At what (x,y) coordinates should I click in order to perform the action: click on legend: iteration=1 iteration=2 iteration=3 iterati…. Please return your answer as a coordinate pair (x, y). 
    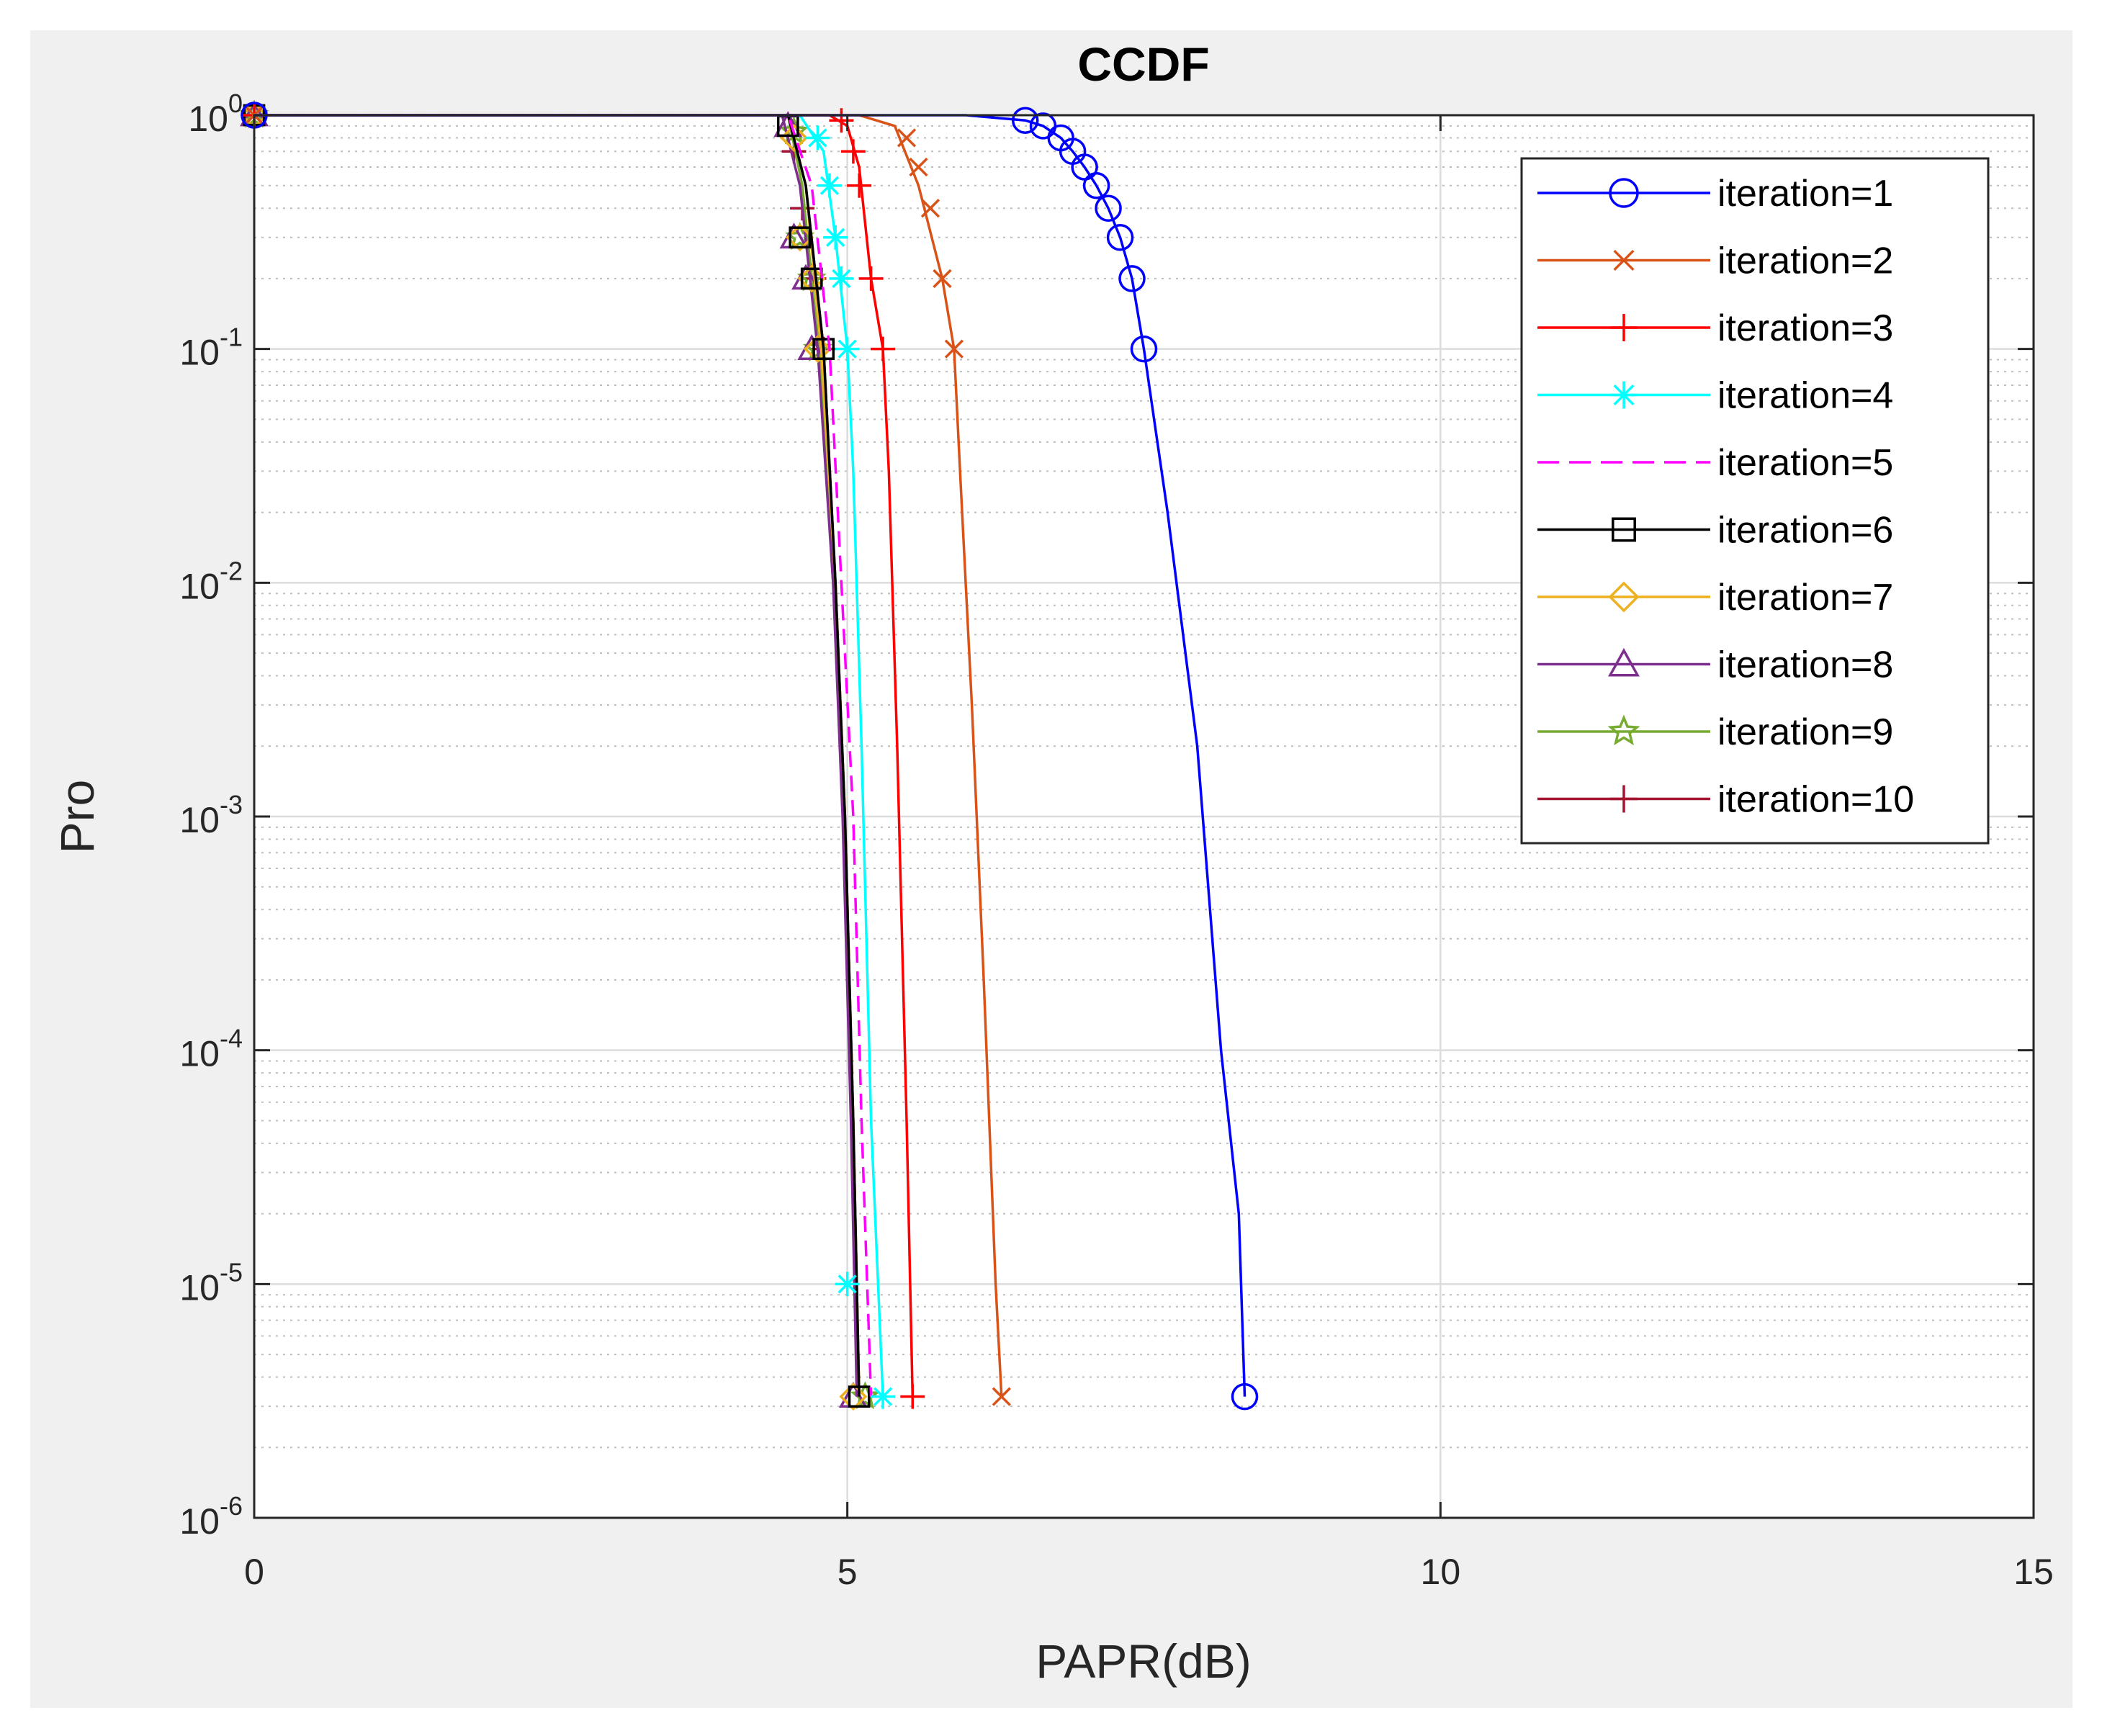
    Looking at the image, I should click on (1755, 501).